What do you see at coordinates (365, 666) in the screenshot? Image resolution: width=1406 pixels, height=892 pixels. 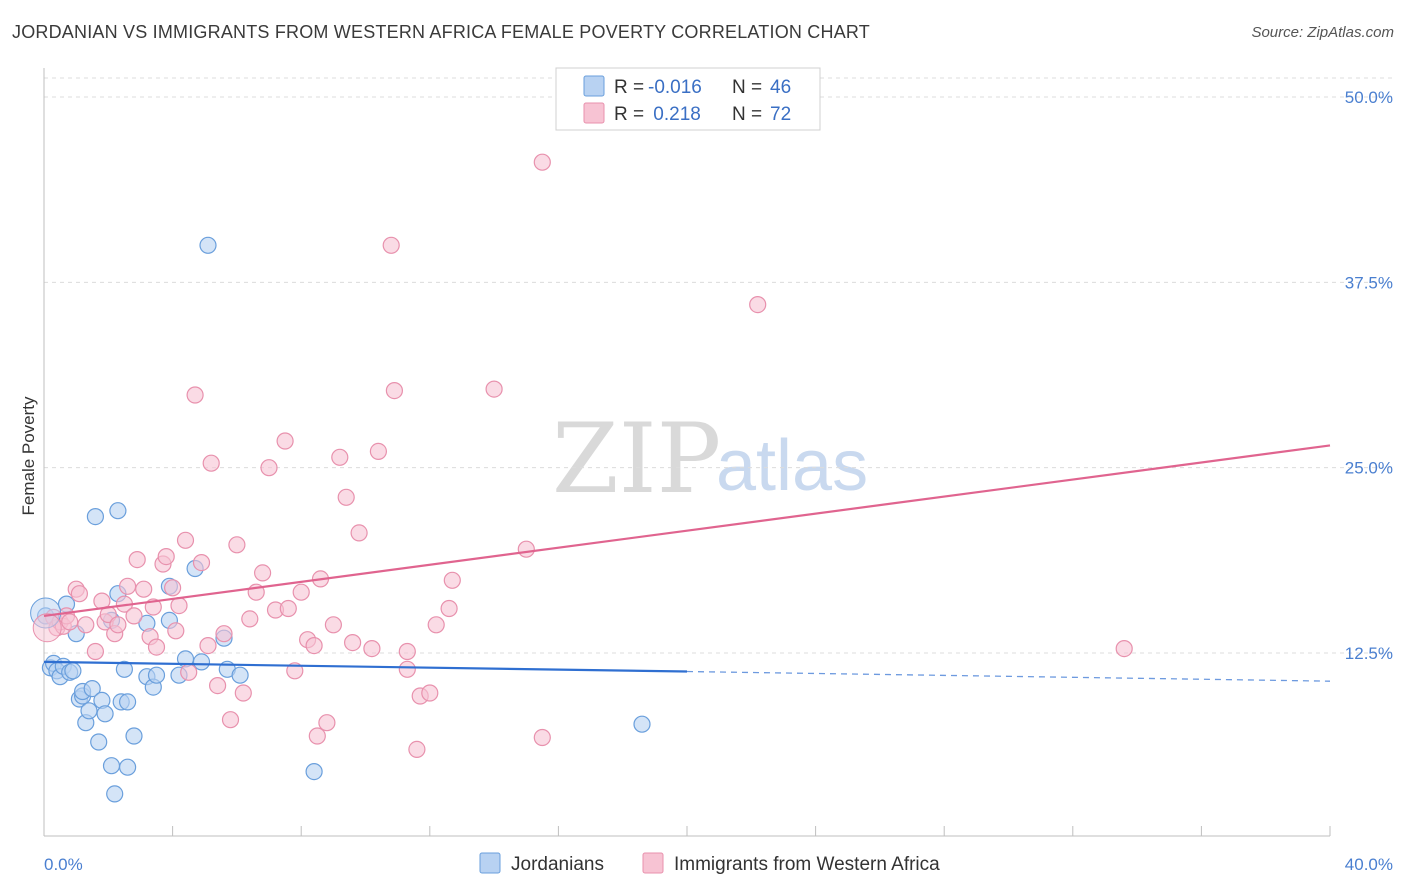 I see `trend-line-jordanians` at bounding box center [365, 666].